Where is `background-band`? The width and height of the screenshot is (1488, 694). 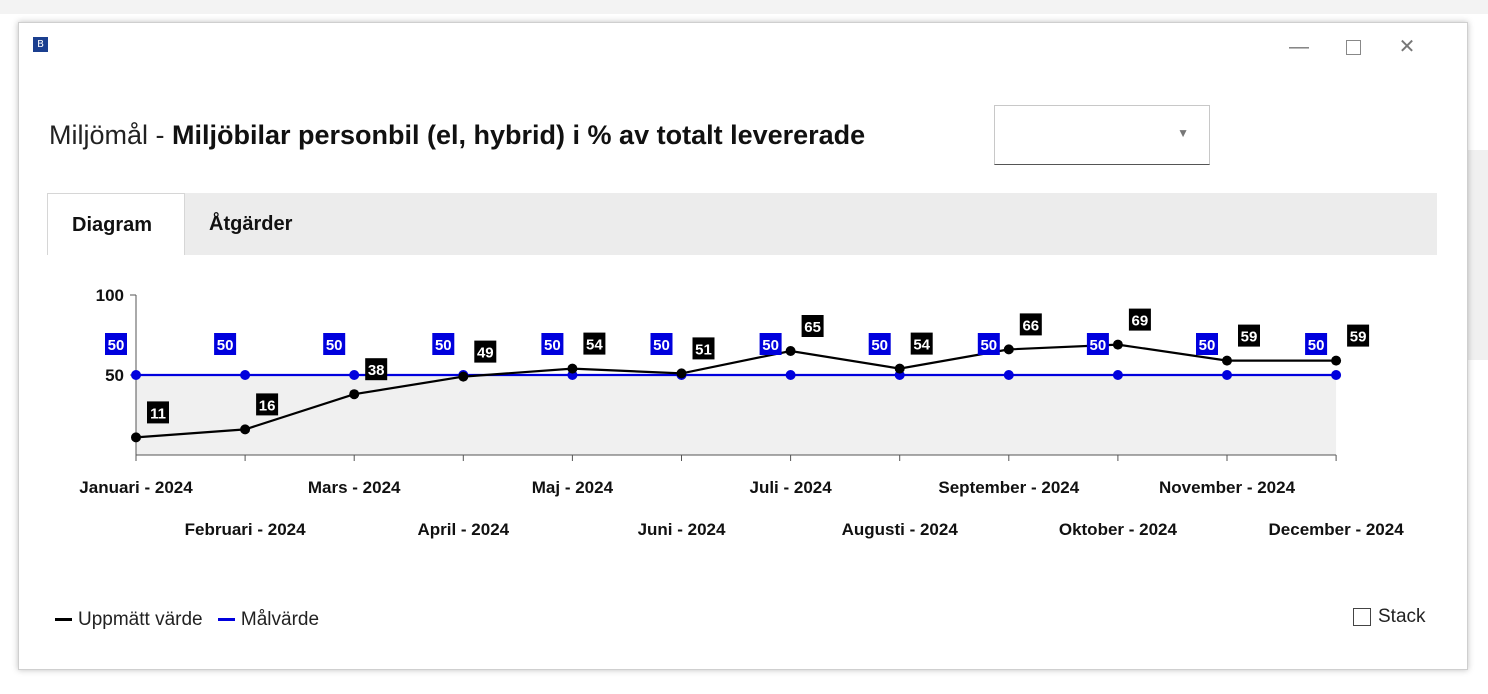
background-band is located at coordinates (744, 7).